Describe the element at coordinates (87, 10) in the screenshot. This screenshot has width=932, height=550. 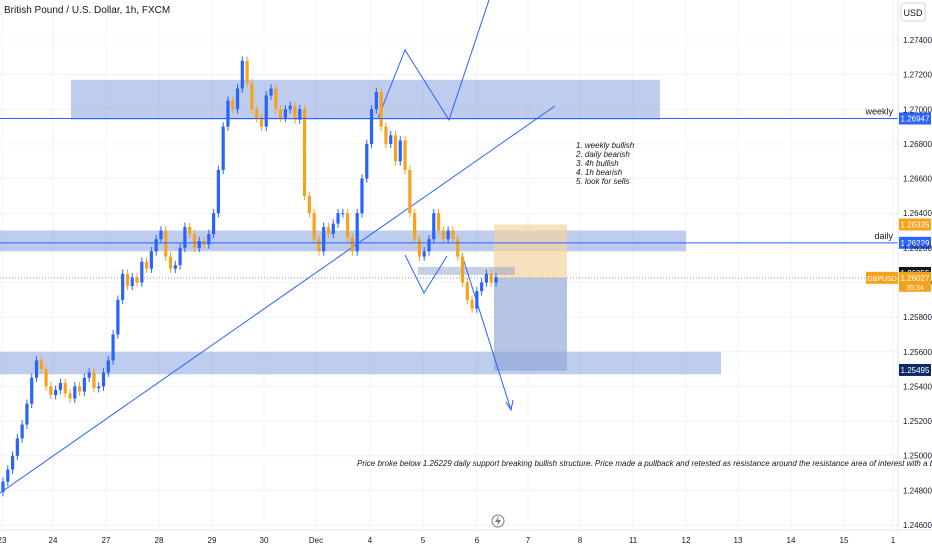
I see `chart-title: British Pound / U.S. Dollar, 1h, FXCM` at that location.